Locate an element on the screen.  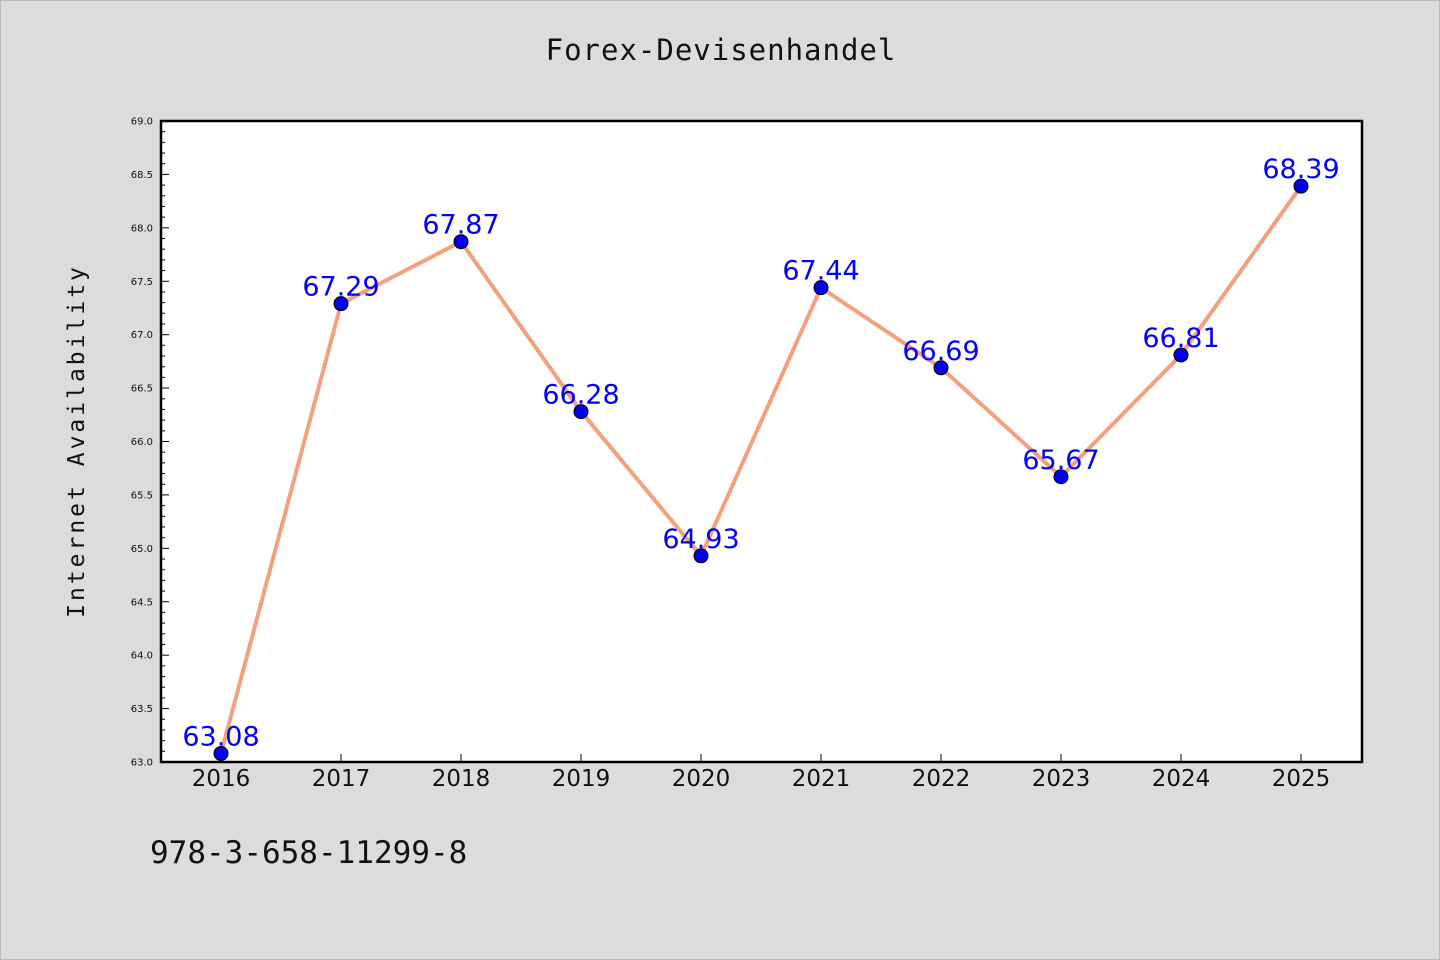
x-tick-label: 2018 is located at coordinates (461, 779).